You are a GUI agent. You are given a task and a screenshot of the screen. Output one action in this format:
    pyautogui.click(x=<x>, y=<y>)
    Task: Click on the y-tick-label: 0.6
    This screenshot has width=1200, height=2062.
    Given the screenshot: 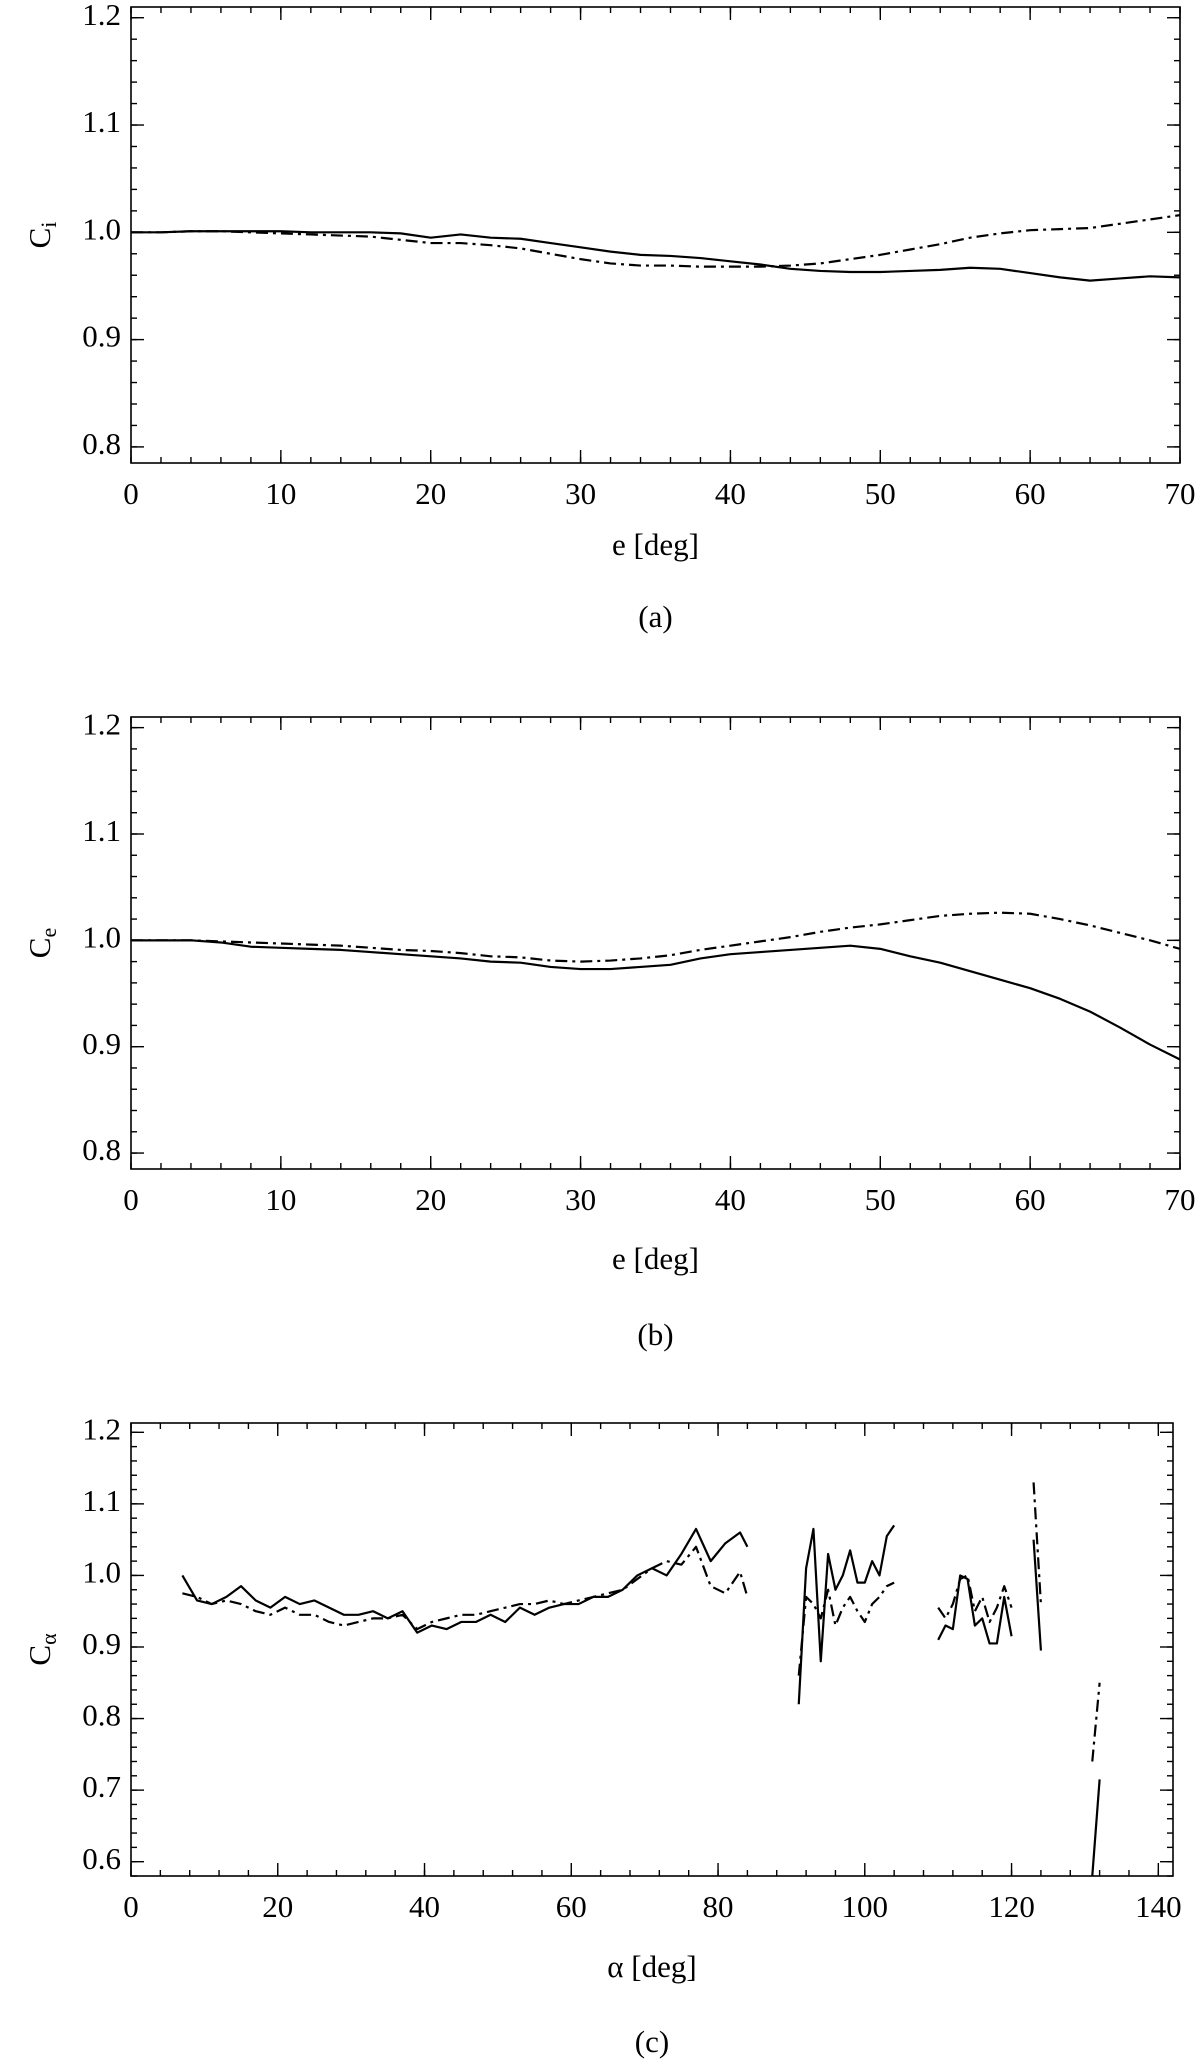 What is the action you would take?
    pyautogui.click(x=101, y=1858)
    